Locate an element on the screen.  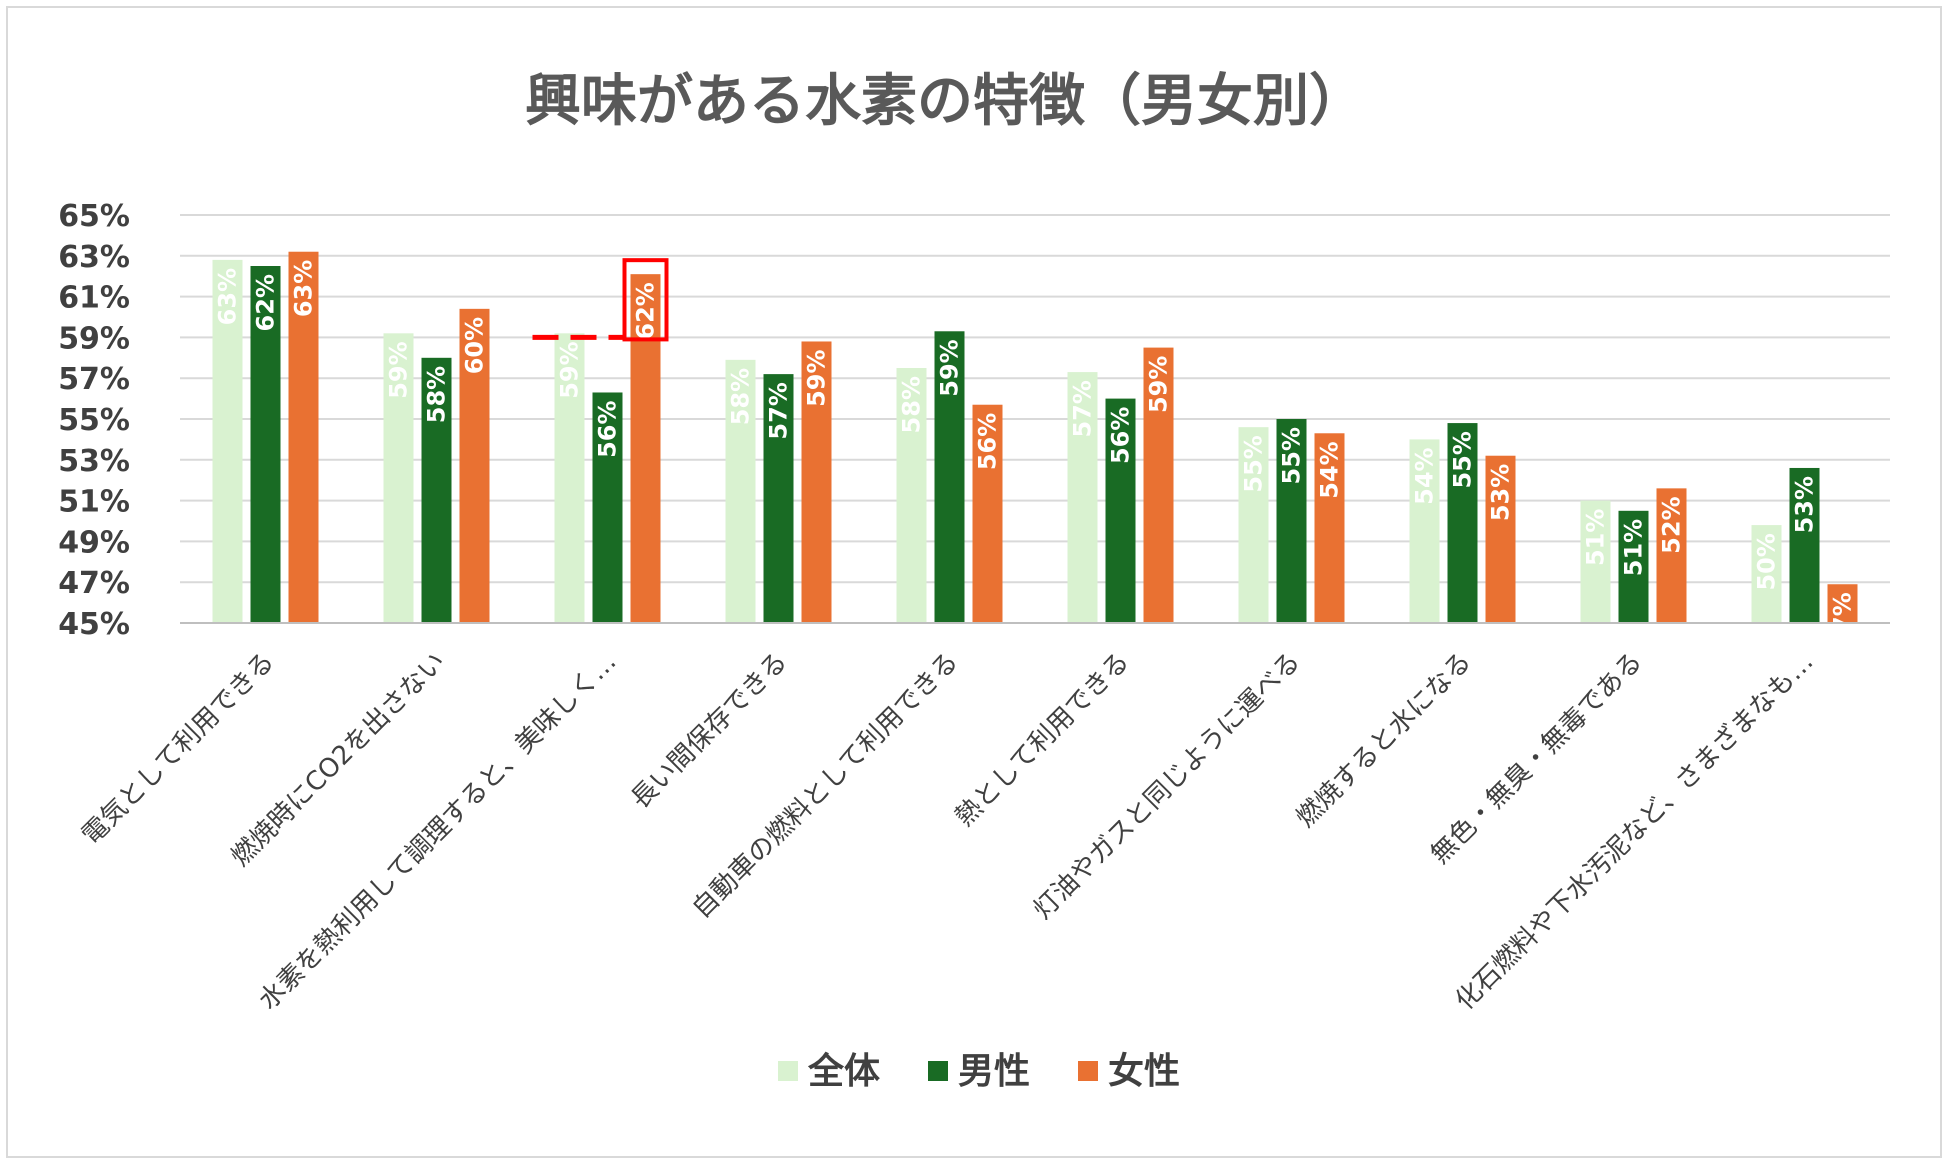
legend: 全体 男性 女性 is located at coordinates (979, 1071).